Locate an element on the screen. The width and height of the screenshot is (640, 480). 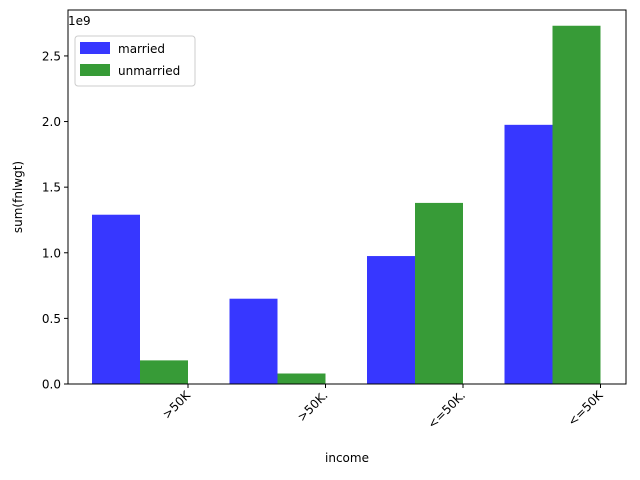
x-tick-label: <=50K is located at coordinates (585, 407).